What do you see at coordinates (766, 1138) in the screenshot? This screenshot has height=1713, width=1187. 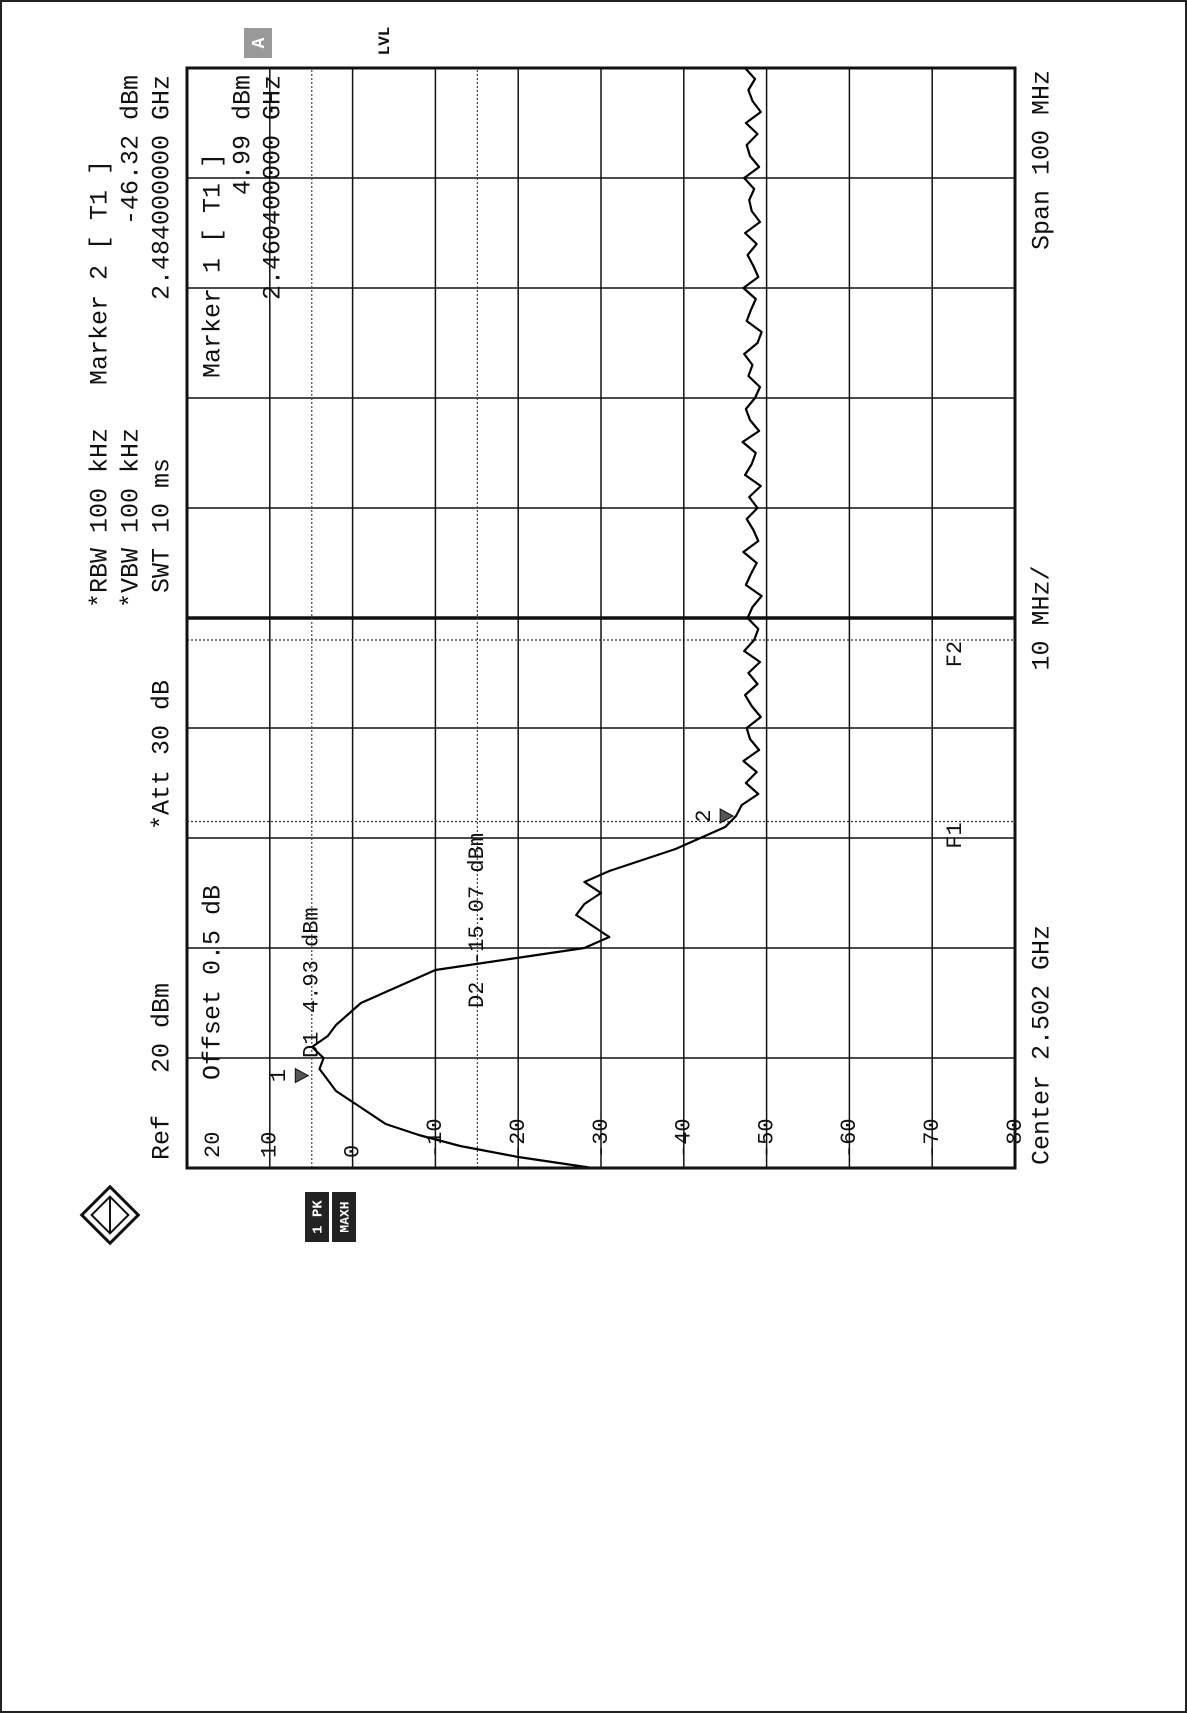 I see `y-tick-label: -50` at bounding box center [766, 1138].